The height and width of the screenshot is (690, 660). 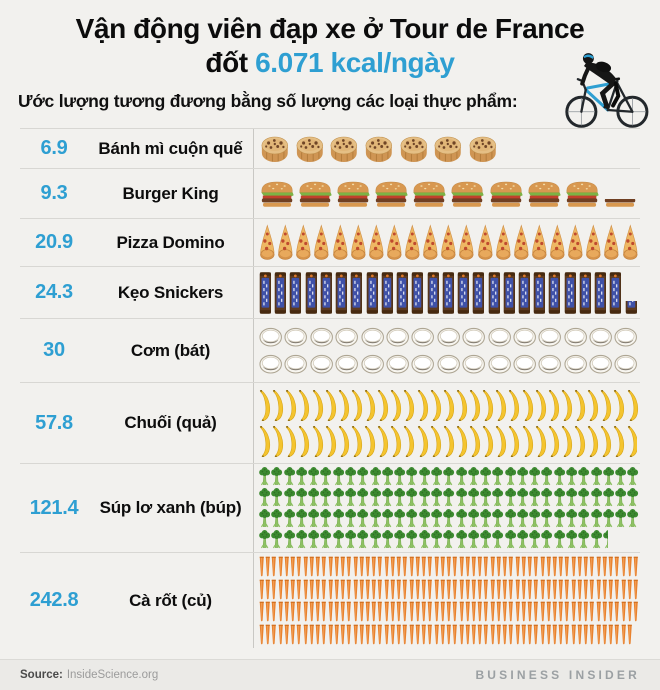 What do you see at coordinates (170, 600) in the screenshot?
I see `food-label: Cà rốt (củ)` at bounding box center [170, 600].